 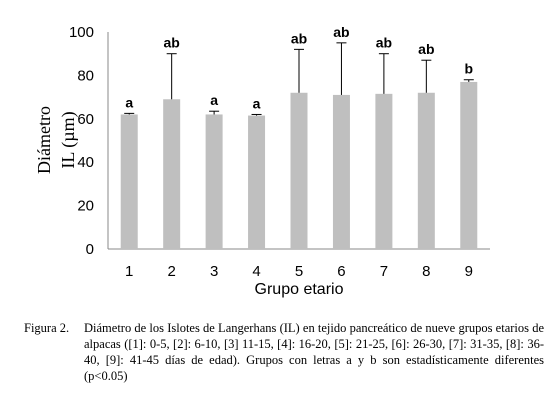 I want to click on x-tick-labels: 1 2 3 4 5 6 7 8 9, so click(x=299, y=271).